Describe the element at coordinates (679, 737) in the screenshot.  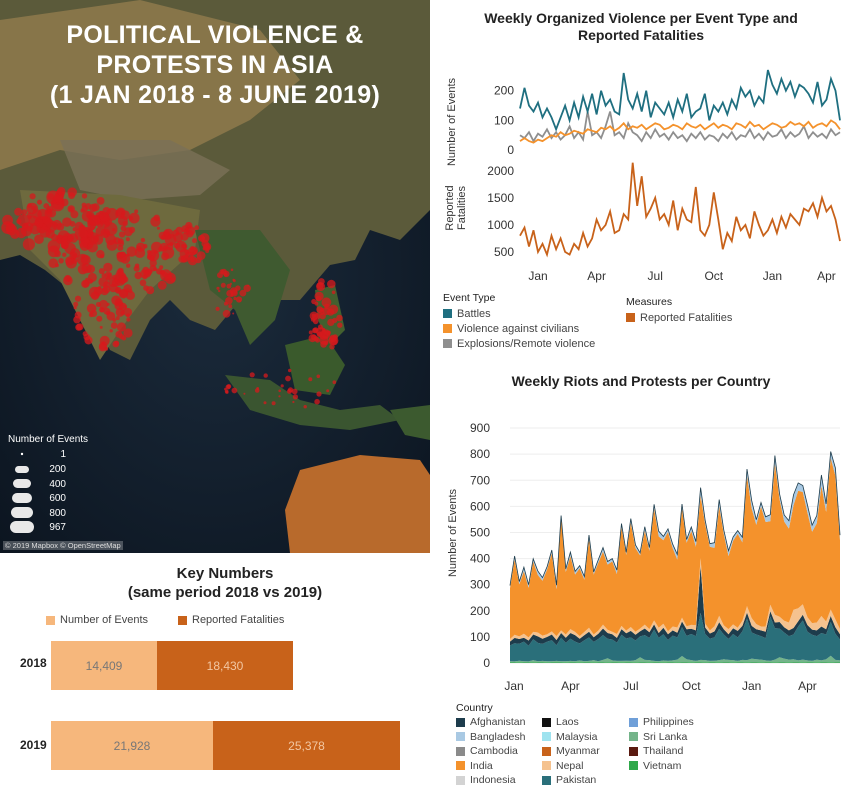
I see `legend-item-sri-lanka: Sri Lanka` at that location.